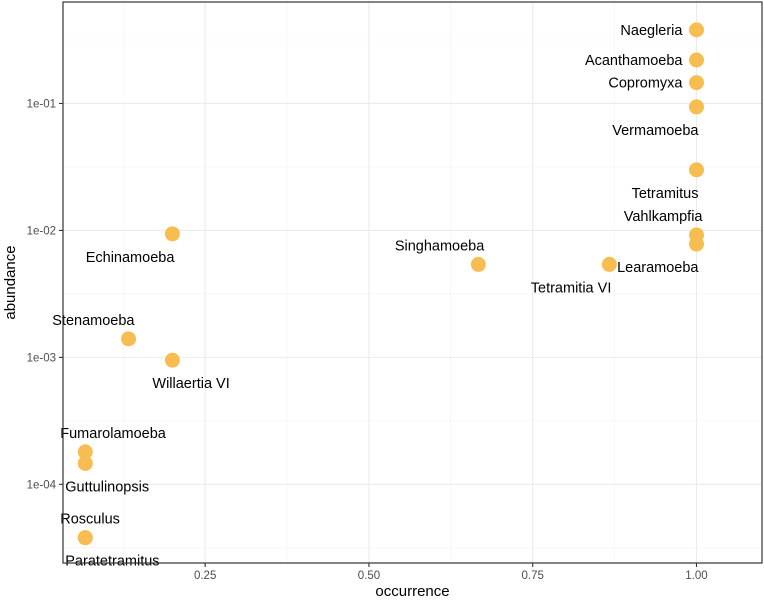  I want to click on point-label: Fumarolamoeba, so click(113, 434).